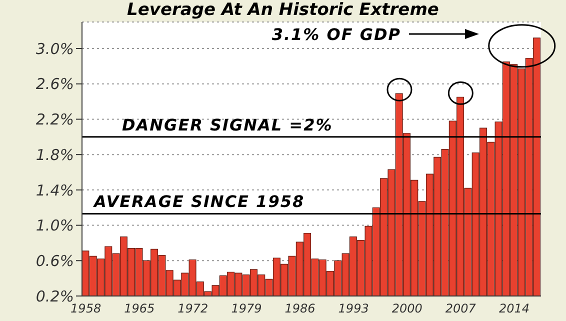  What do you see at coordinates (227, 124) in the screenshot?
I see `ref-line-label: DANGER SIGNAL =2%` at bounding box center [227, 124].